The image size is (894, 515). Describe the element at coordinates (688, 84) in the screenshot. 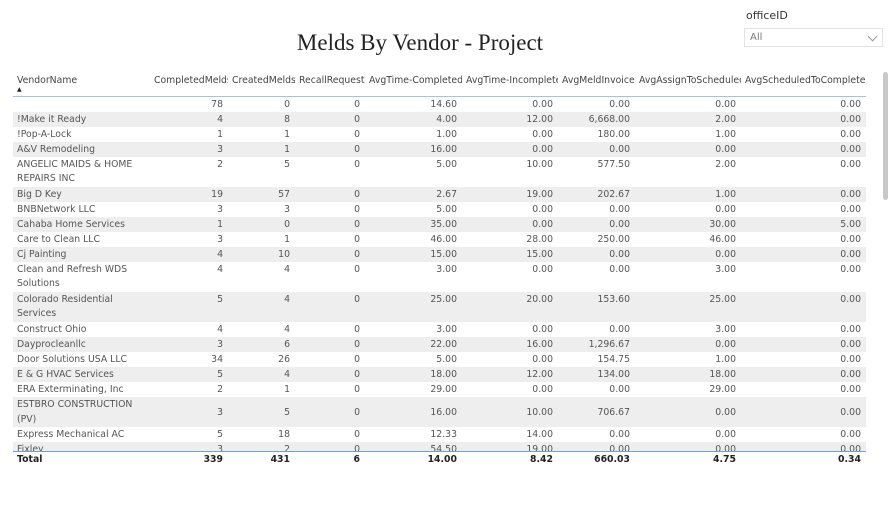

I see `column-header-avgassigntoscheduled: AvgAssignToScheduled` at that location.